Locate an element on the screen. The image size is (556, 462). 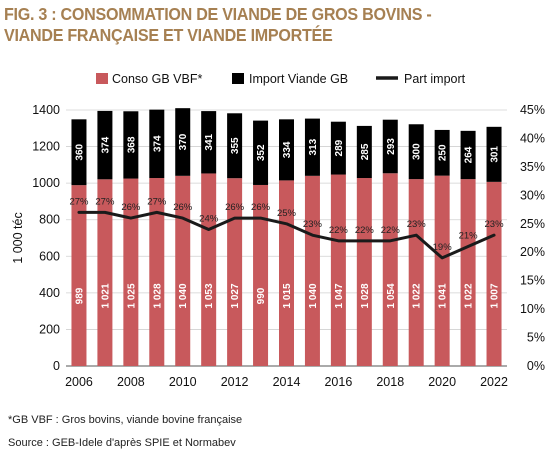
import-value-label: 300 is located at coordinates (417, 151).